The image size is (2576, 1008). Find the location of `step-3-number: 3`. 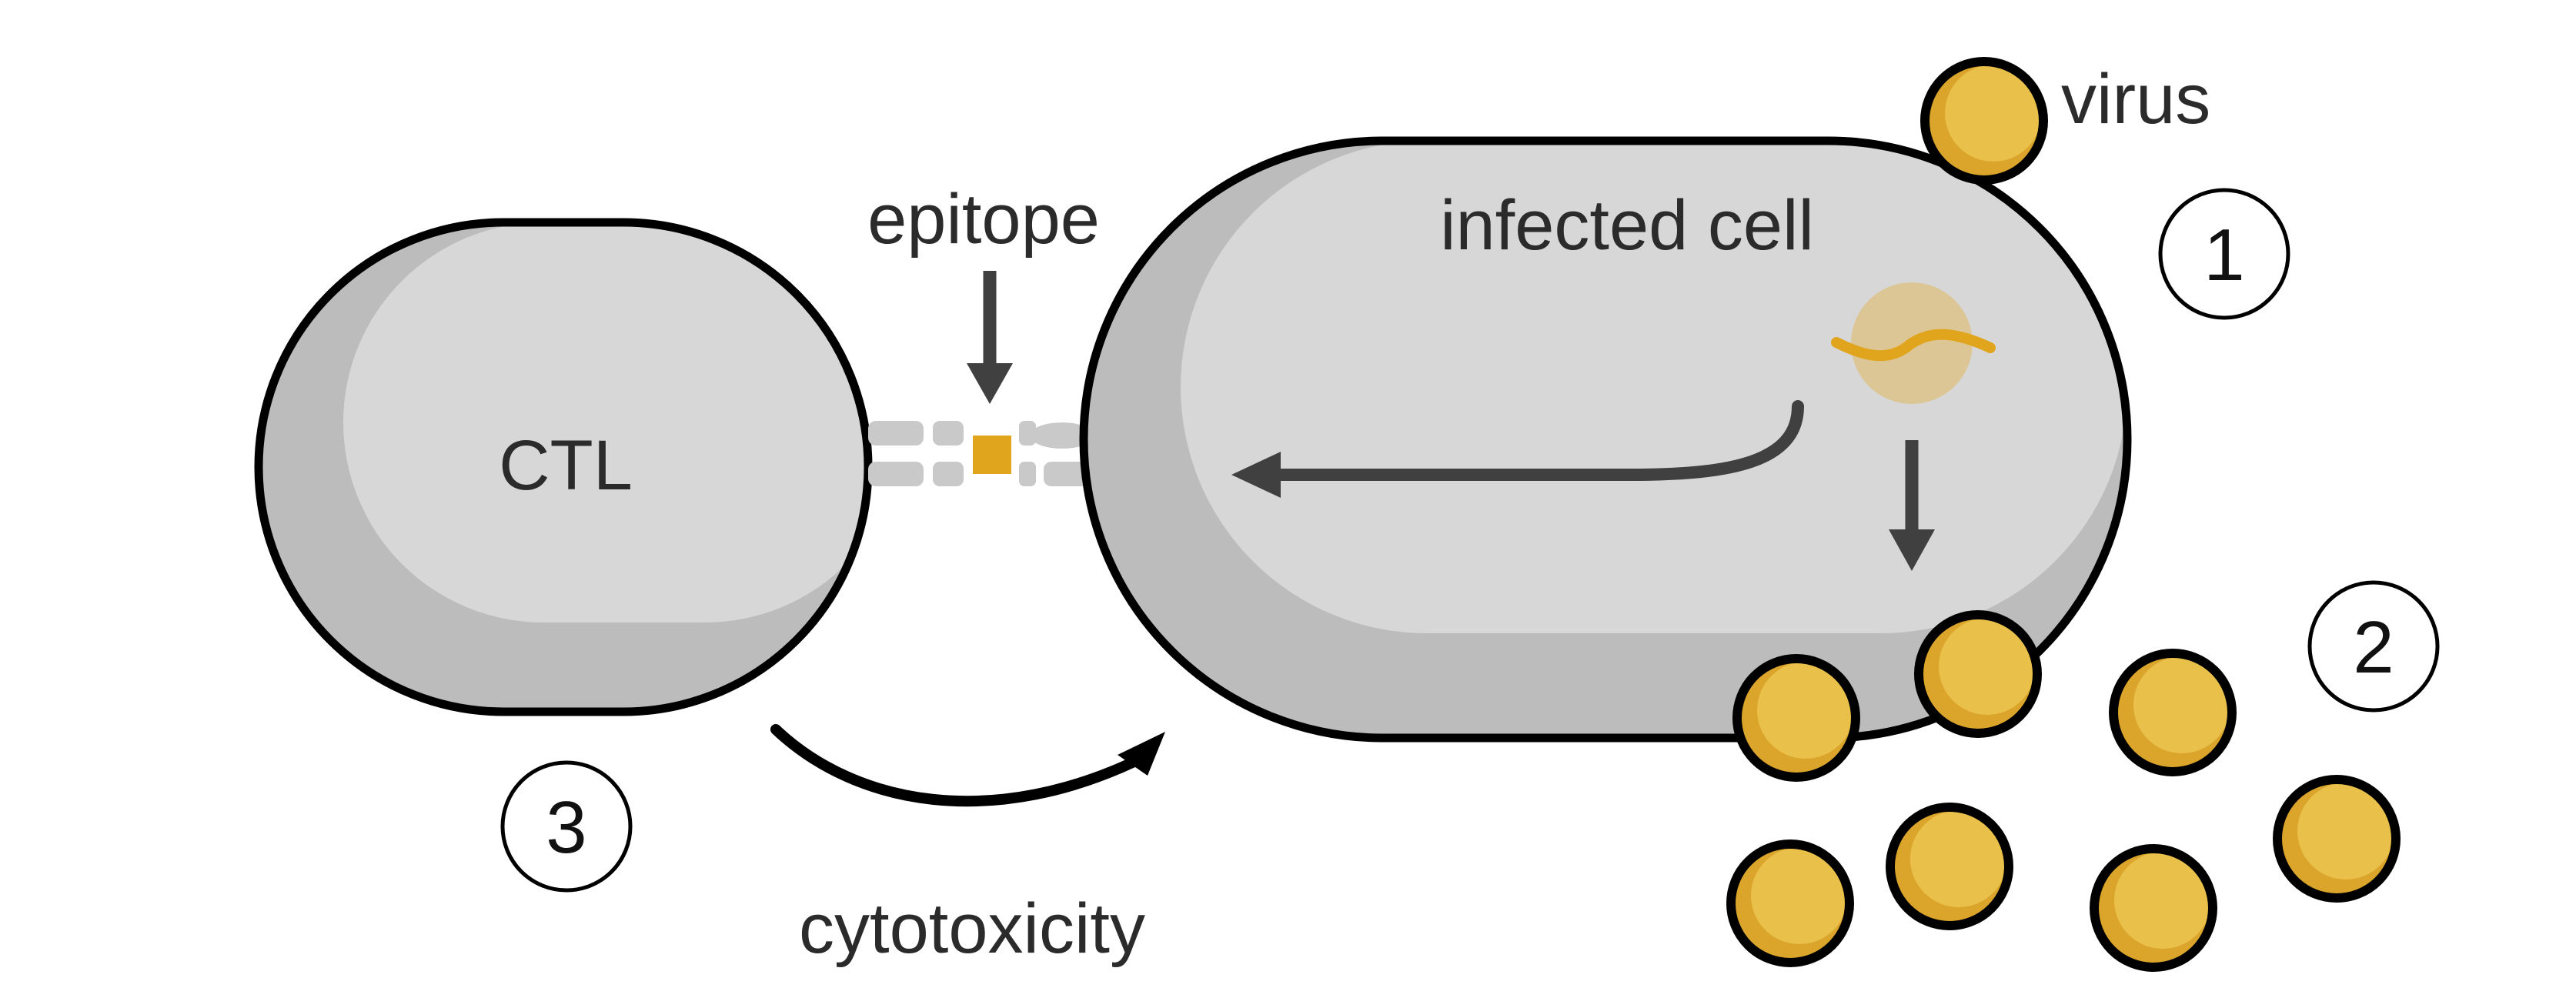

step-3-number: 3 is located at coordinates (566, 827).